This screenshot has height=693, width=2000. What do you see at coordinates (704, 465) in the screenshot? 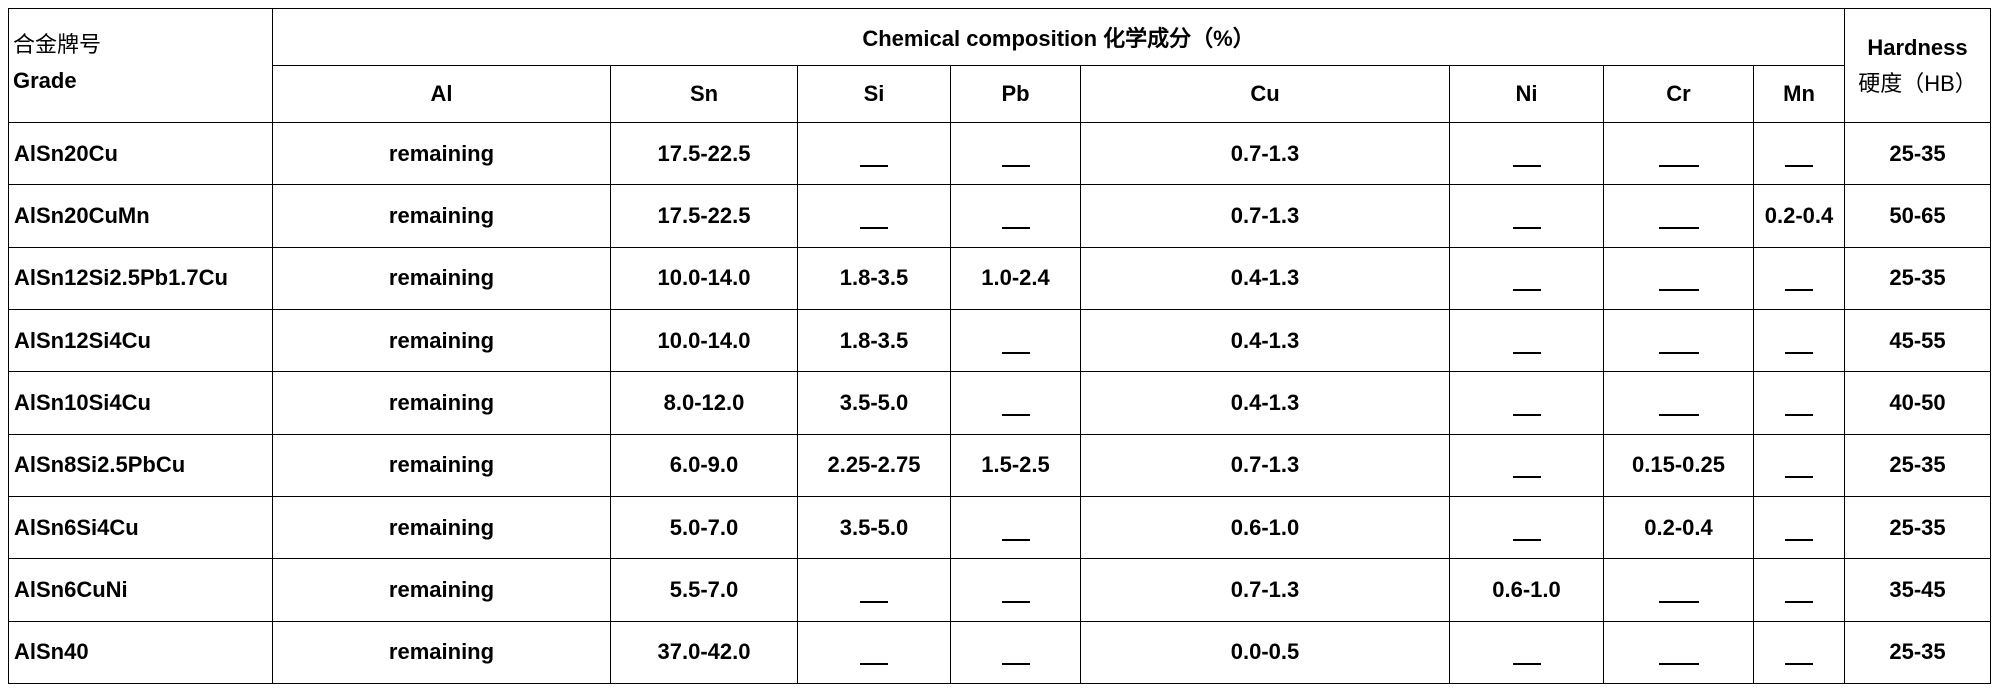
I see `cell-sn: 6.0-9.0` at bounding box center [704, 465].